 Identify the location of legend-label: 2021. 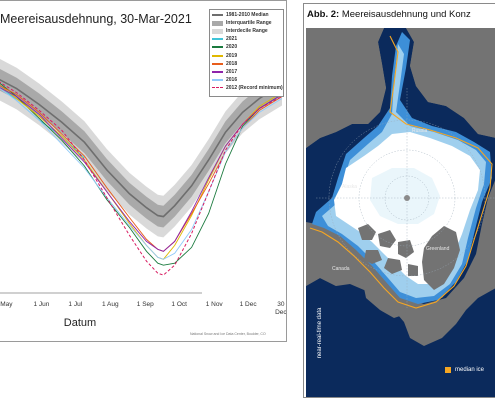
(232, 39).